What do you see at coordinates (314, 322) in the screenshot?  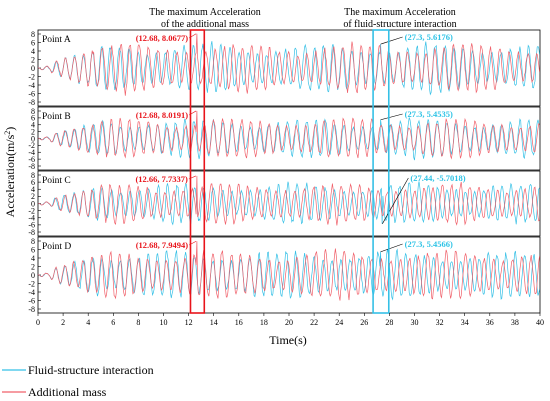 I see `x-tick-label: 22` at bounding box center [314, 322].